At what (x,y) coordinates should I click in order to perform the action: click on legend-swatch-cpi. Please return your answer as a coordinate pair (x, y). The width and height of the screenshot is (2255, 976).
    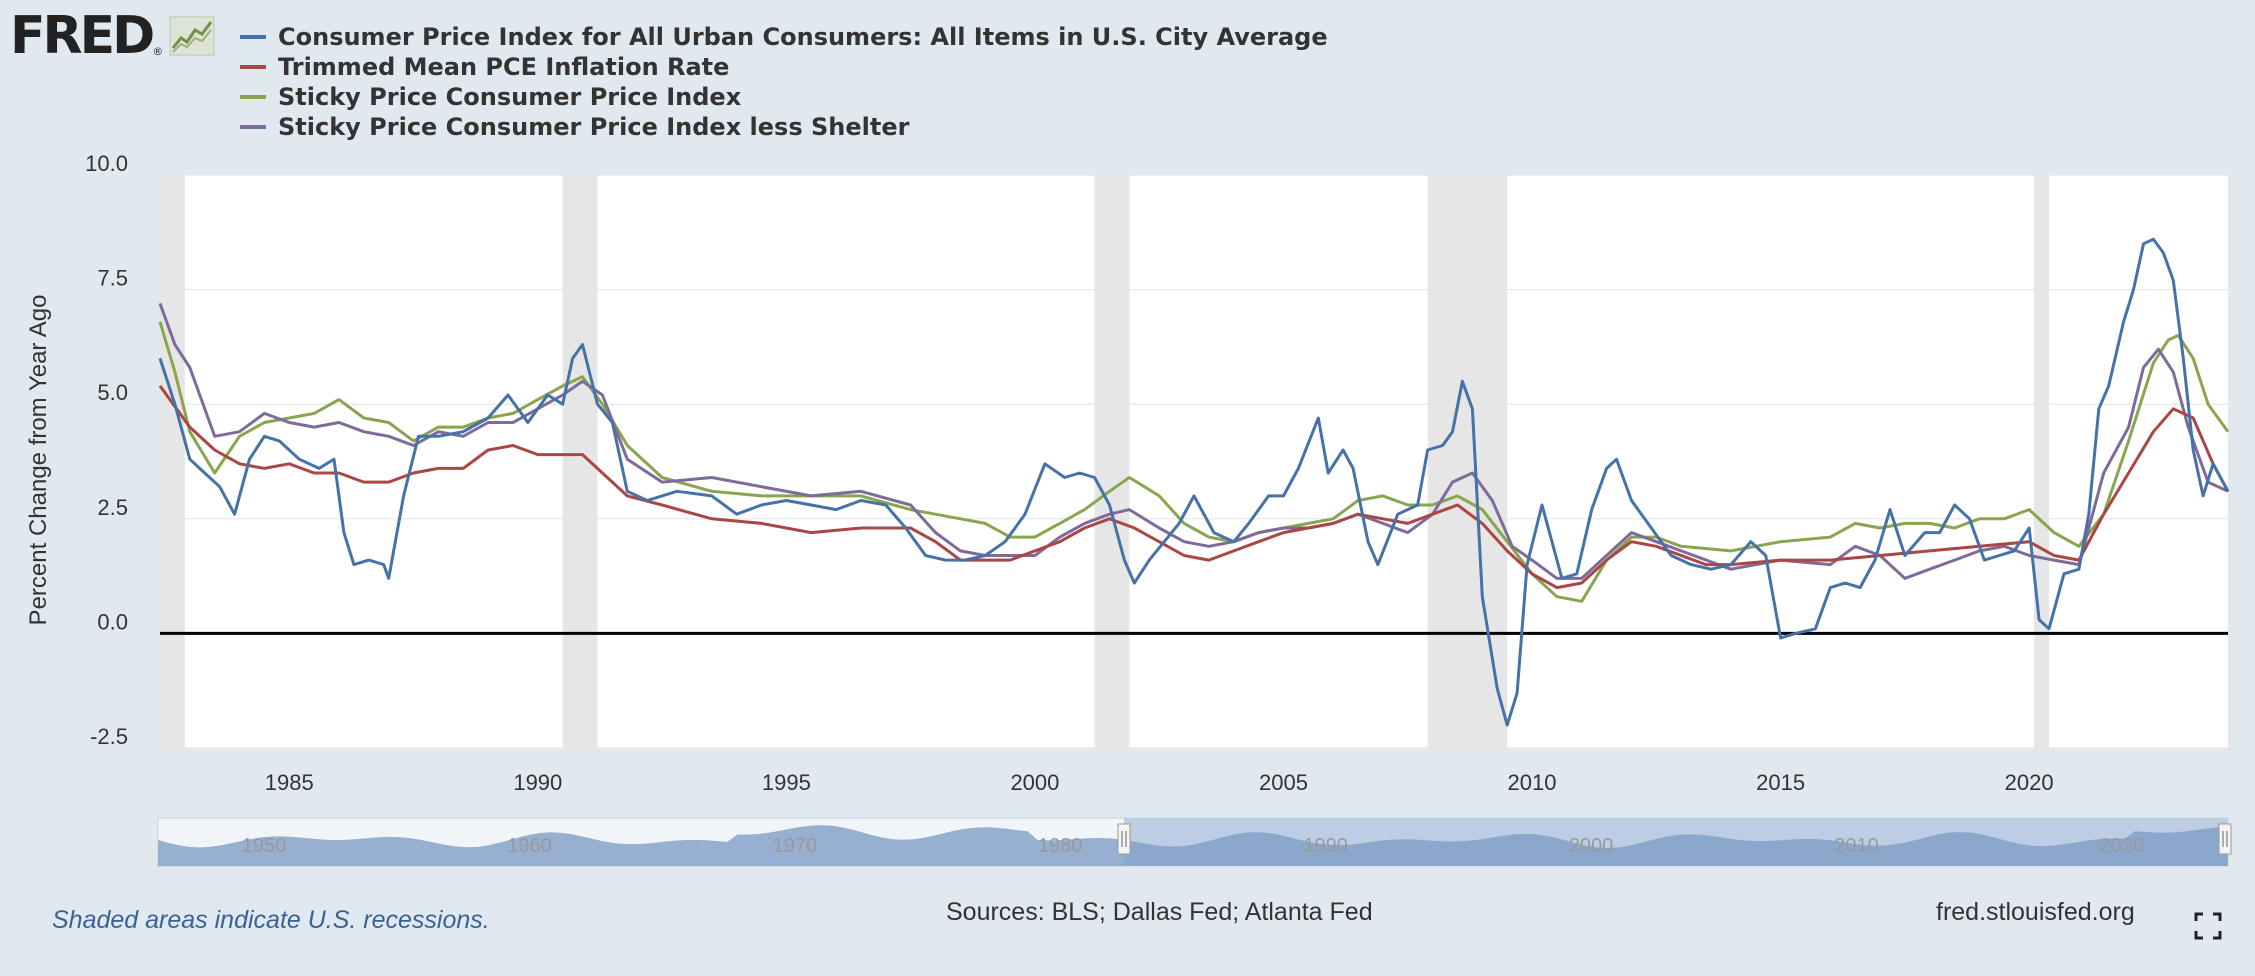
    Looking at the image, I should click on (253, 37).